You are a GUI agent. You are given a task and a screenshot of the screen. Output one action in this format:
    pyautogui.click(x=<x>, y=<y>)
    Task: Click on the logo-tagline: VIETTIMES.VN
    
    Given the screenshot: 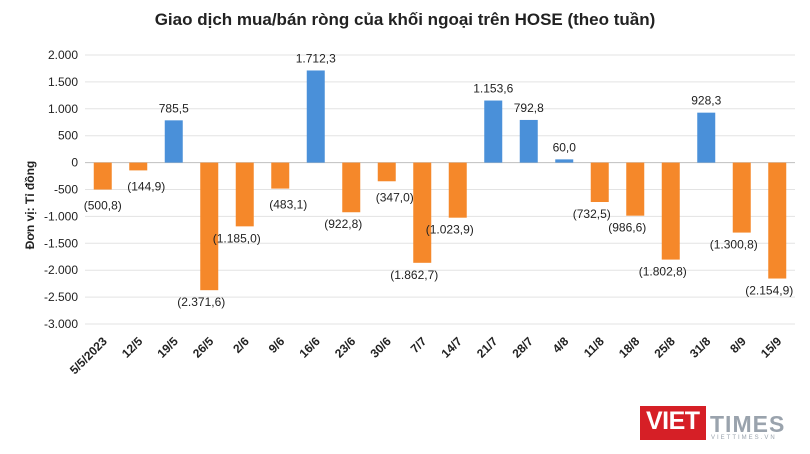 What is the action you would take?
    pyautogui.click(x=744, y=438)
    